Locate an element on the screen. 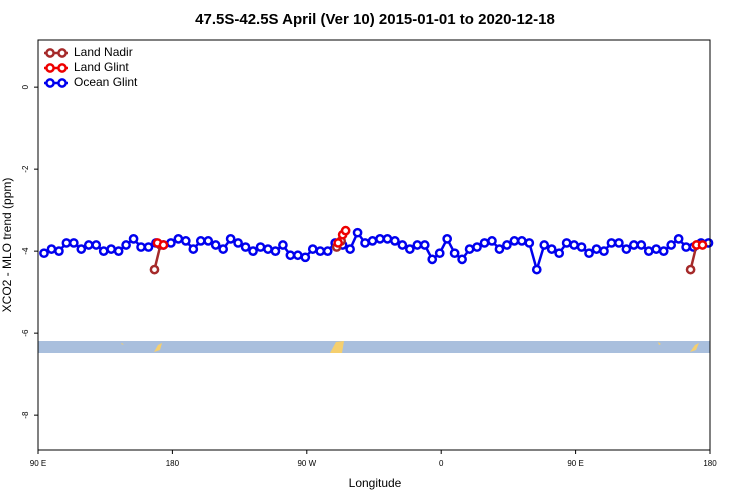 This screenshot has width=750, height=500. ocean-strip is located at coordinates (374, 347).